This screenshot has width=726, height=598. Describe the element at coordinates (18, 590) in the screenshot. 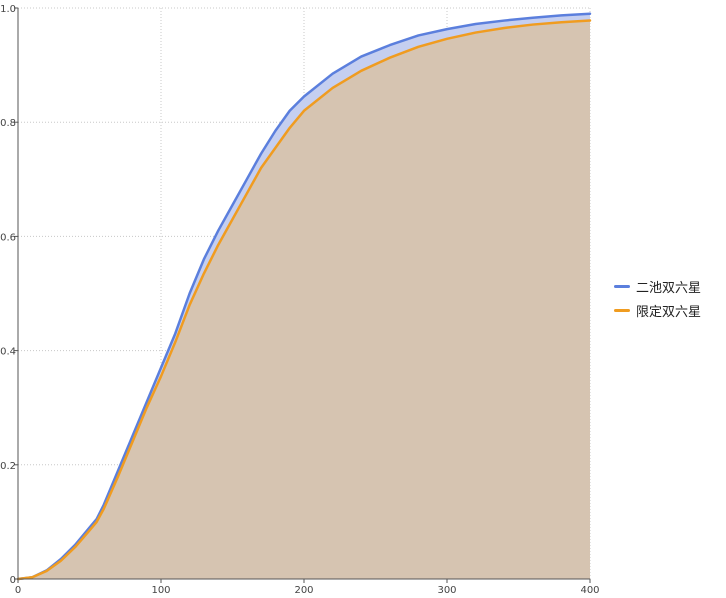

I see `x-tick-label: 0` at that location.